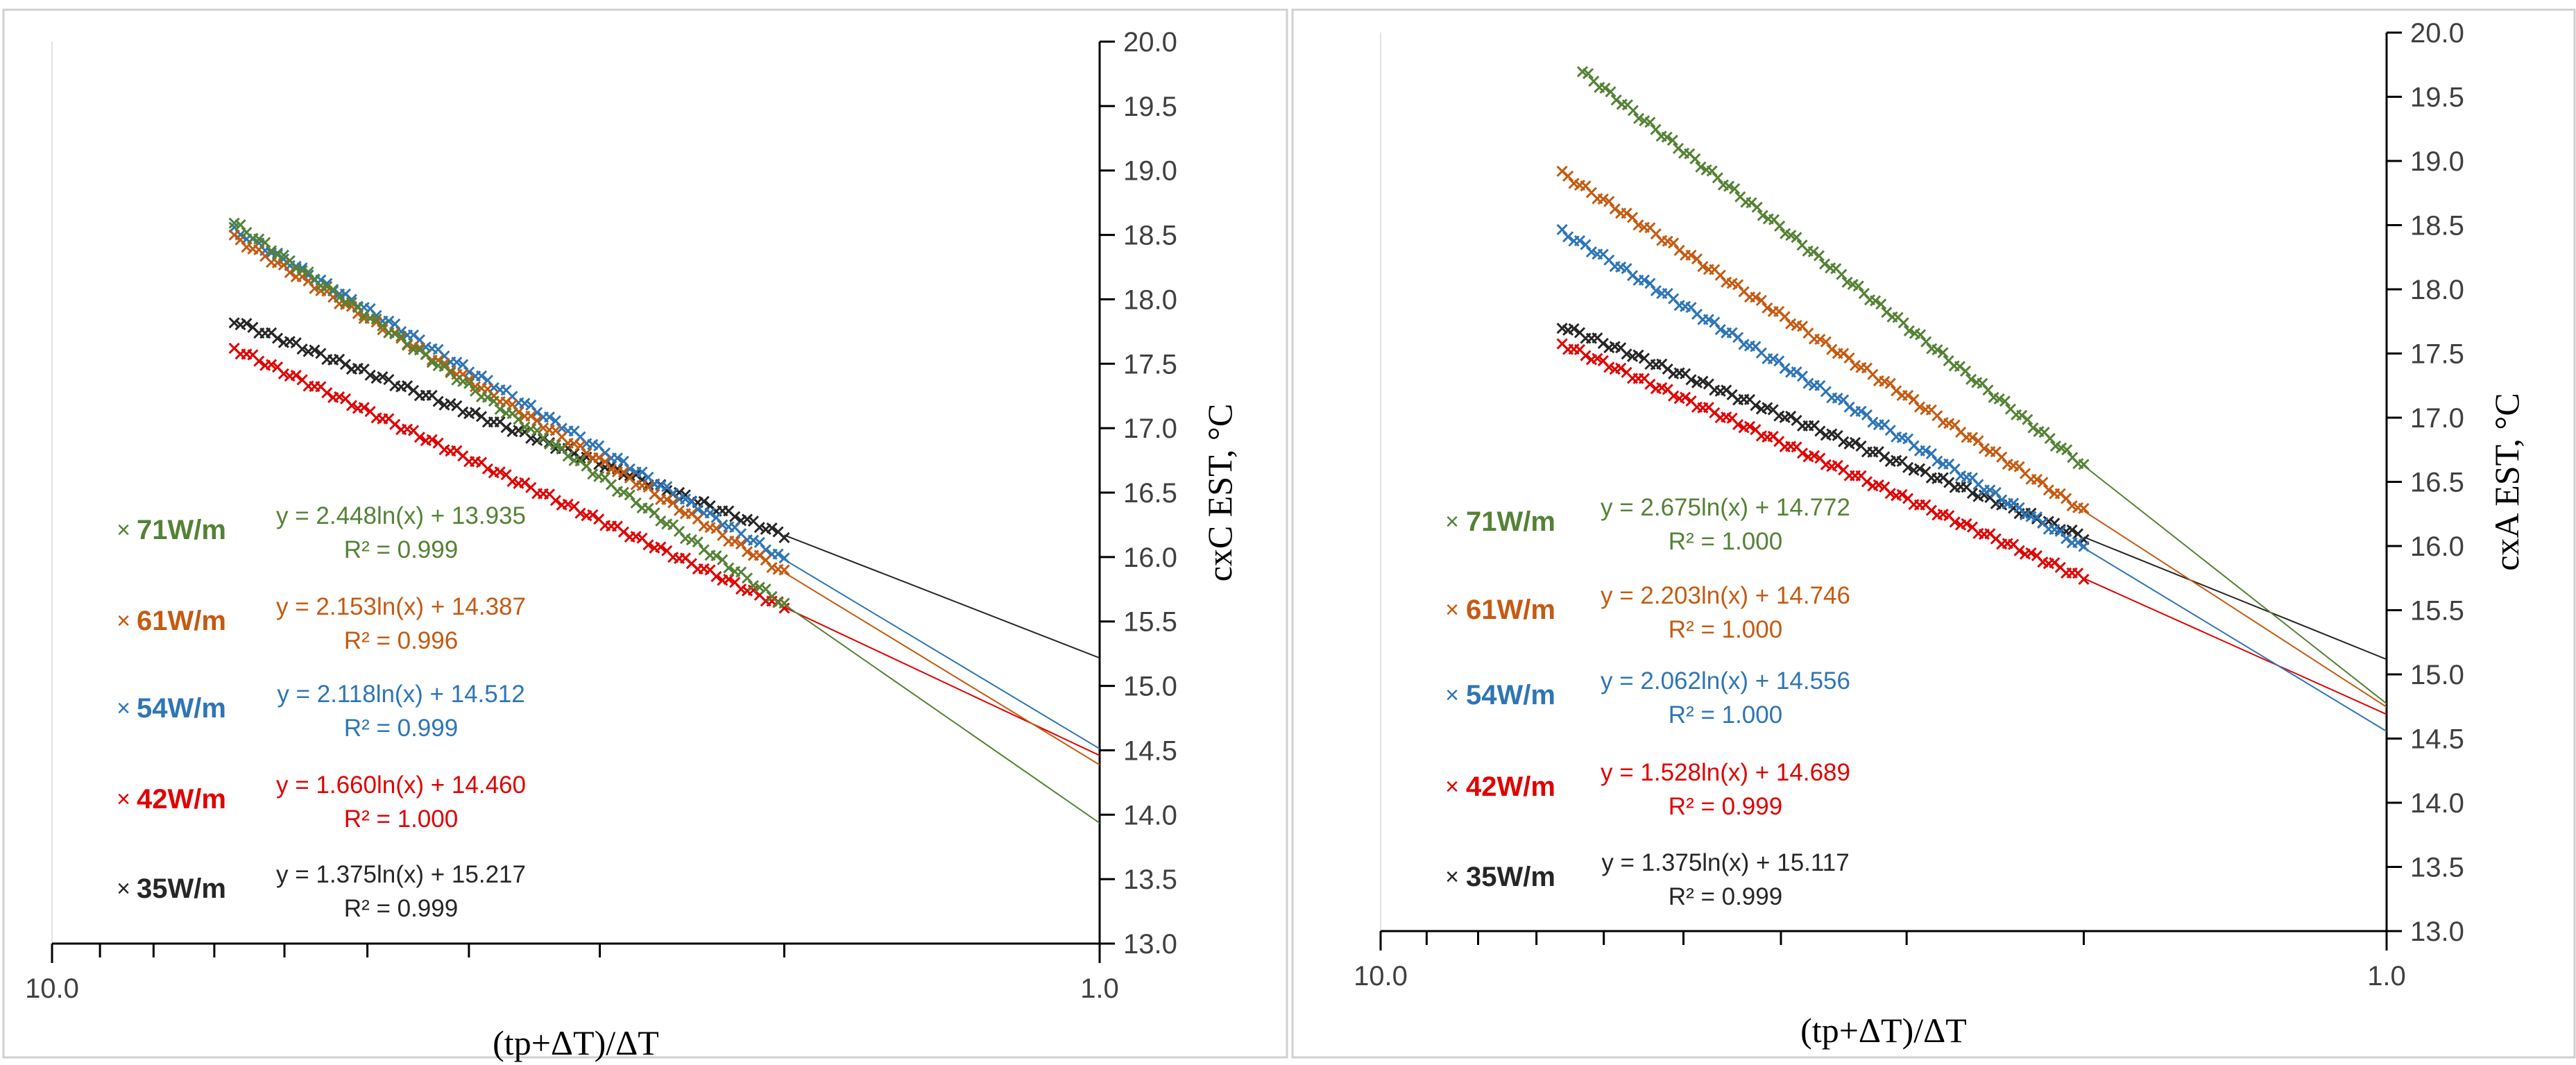  I want to click on trendline-equation: y = 1.375ln(x) + 15.217, so click(401, 874).